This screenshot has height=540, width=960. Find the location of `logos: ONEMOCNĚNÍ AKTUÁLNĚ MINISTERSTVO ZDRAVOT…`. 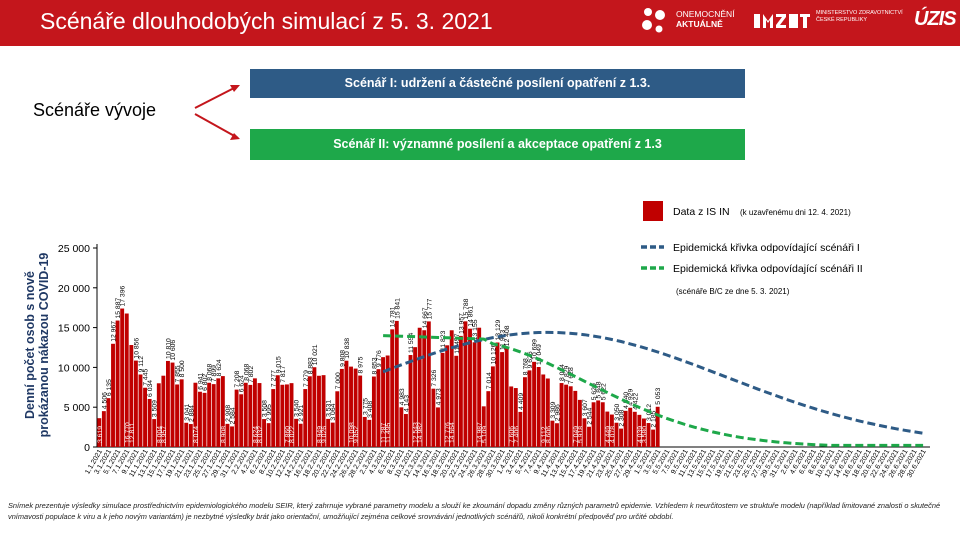

logos: ONEMOCNĚNÍ AKTUÁLNĚ MINISTERSTVO ZDRAVOT… is located at coordinates (800, 23).